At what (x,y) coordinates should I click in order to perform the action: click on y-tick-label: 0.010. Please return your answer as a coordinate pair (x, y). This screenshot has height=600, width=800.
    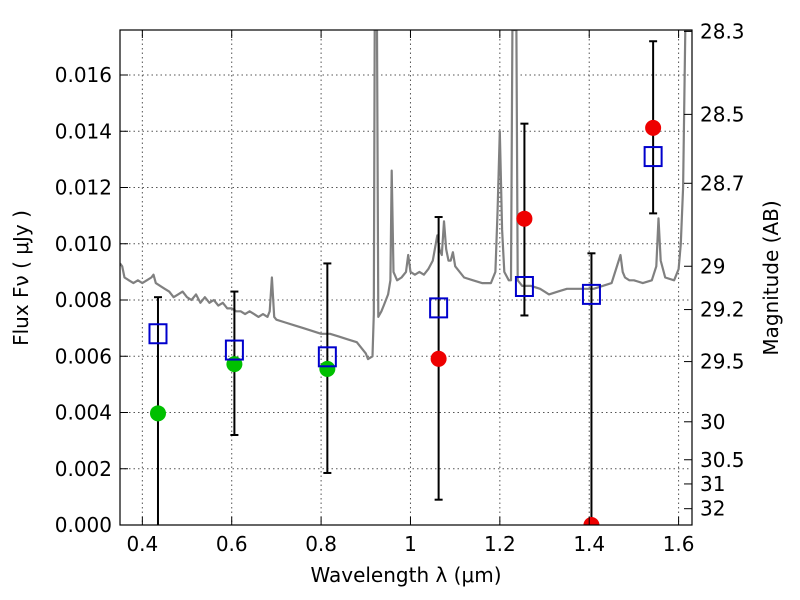
    Looking at the image, I should click on (83, 244).